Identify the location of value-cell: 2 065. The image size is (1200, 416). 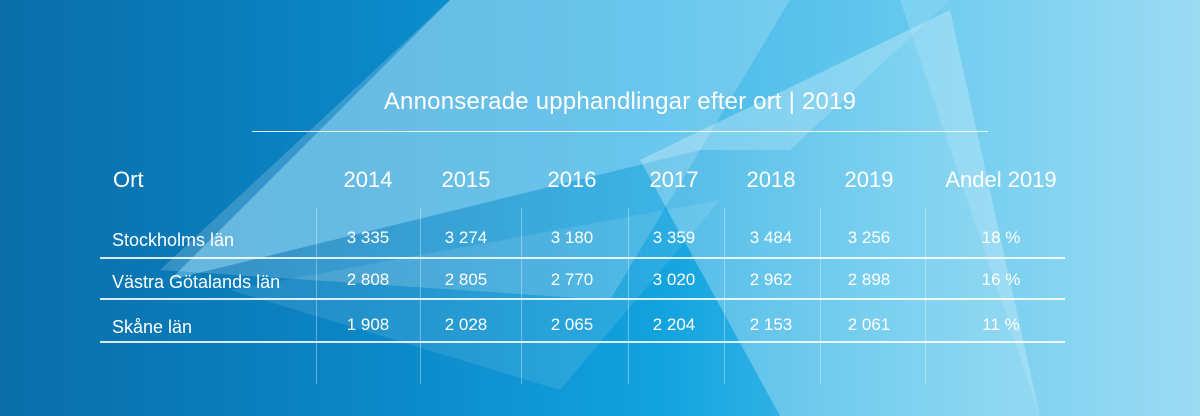
(572, 324).